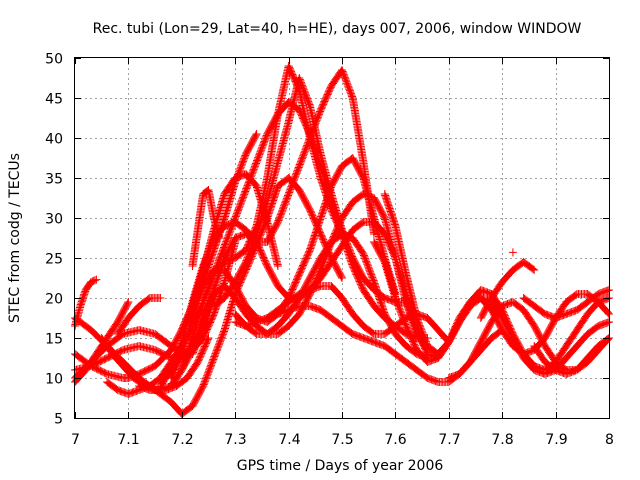 The height and width of the screenshot is (480, 640). I want to click on y-tick-label: 15, so click(54, 340).